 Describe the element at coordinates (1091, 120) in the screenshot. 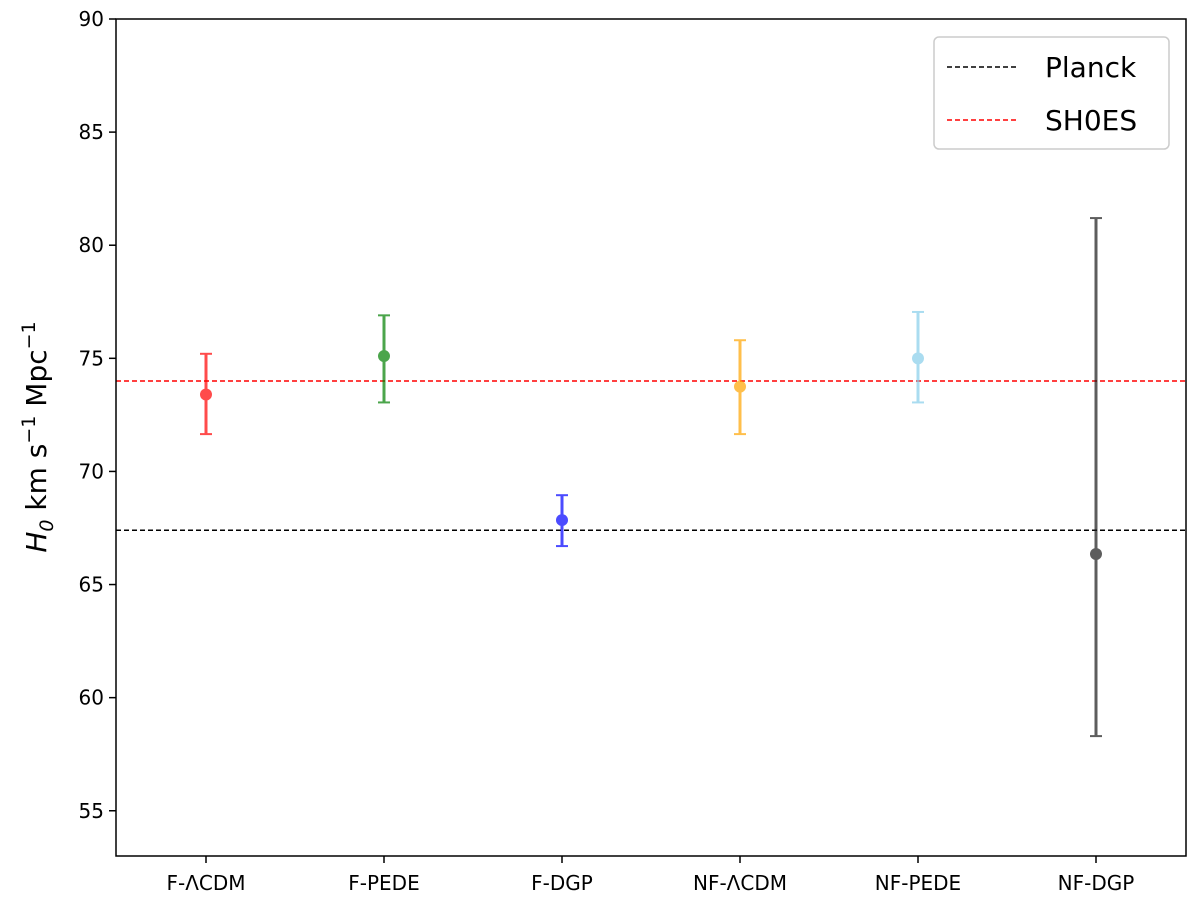

I see `legend-label-sh0es: SH0ES` at that location.